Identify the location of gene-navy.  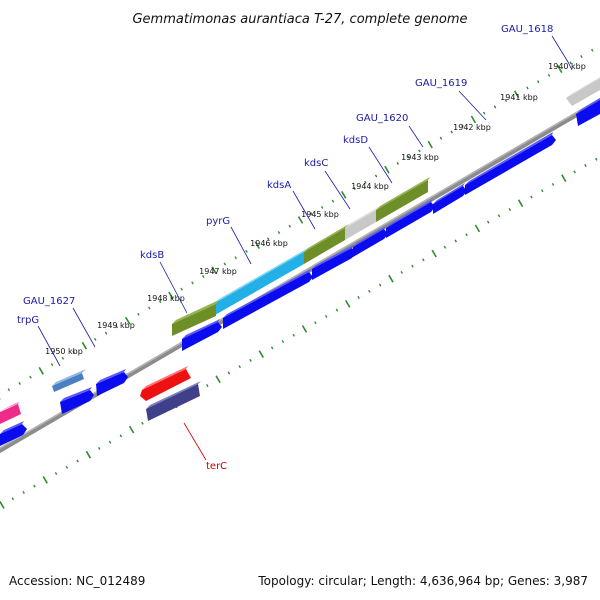
(173, 401).